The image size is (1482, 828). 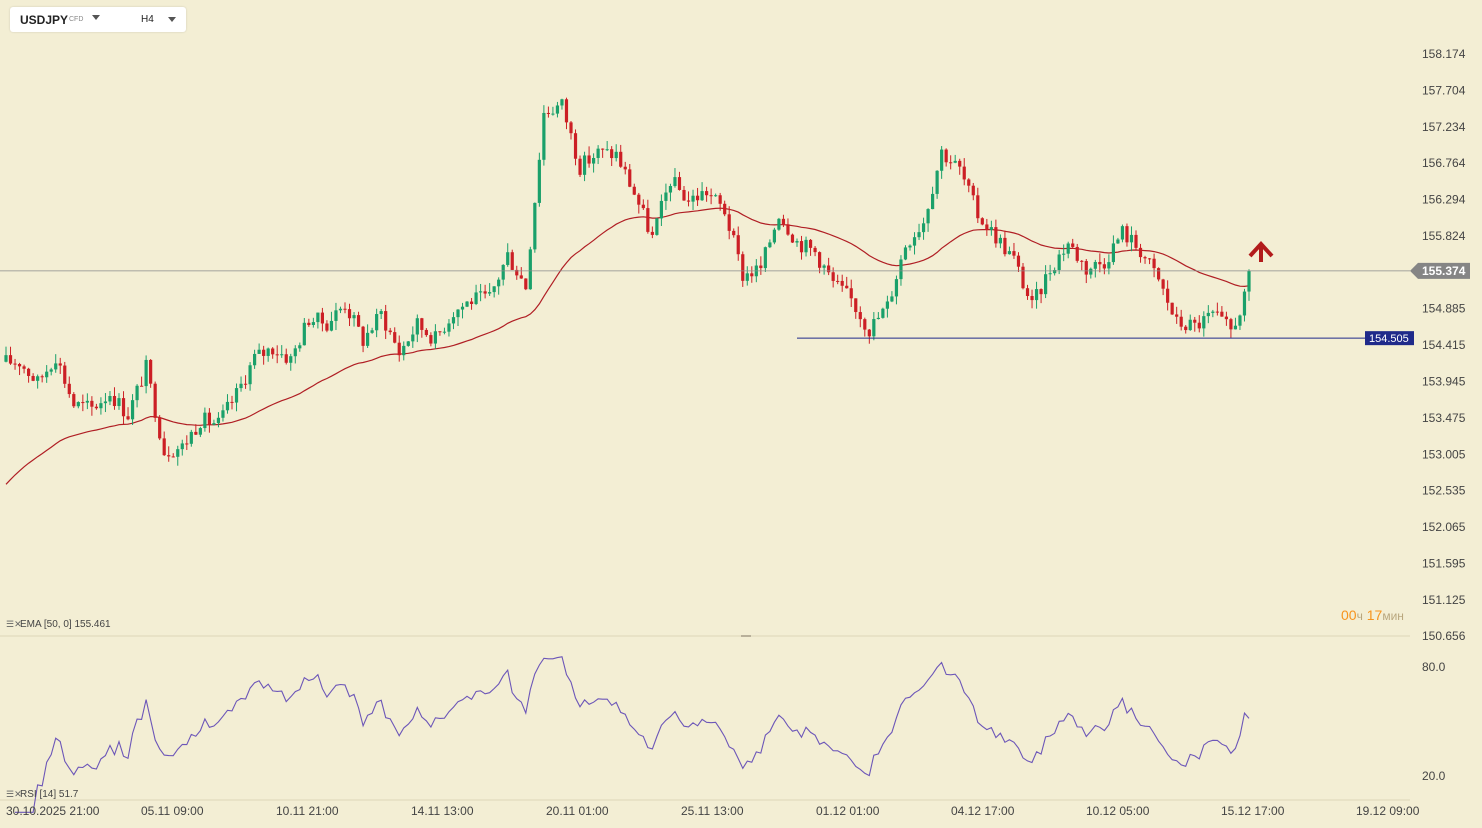 What do you see at coordinates (147, 19) in the screenshot?
I see `timeframe-label: H4` at bounding box center [147, 19].